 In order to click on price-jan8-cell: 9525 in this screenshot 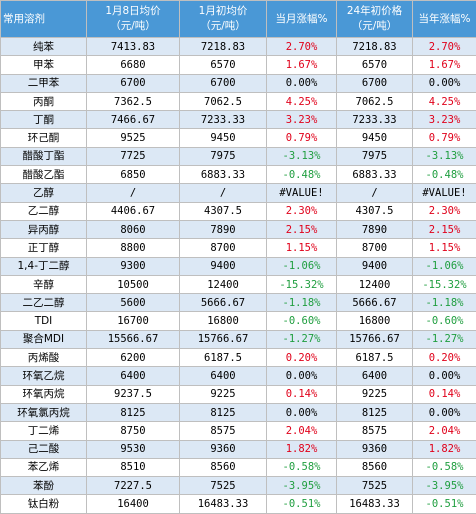, I will do `click(133, 138)`.